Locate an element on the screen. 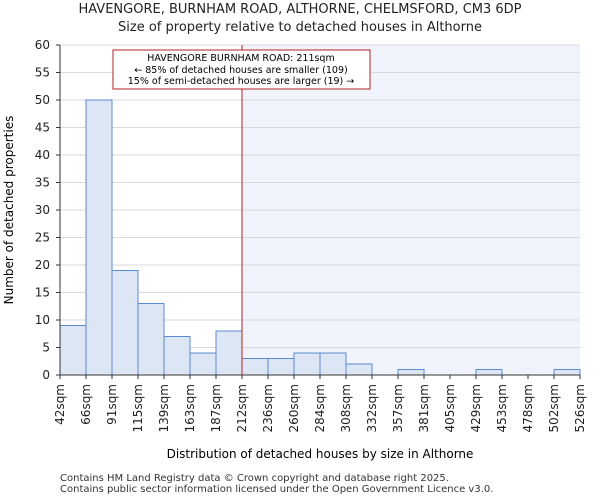 This screenshot has width=600, height=500. x-tick-label-9: 260sqm is located at coordinates (294, 408).